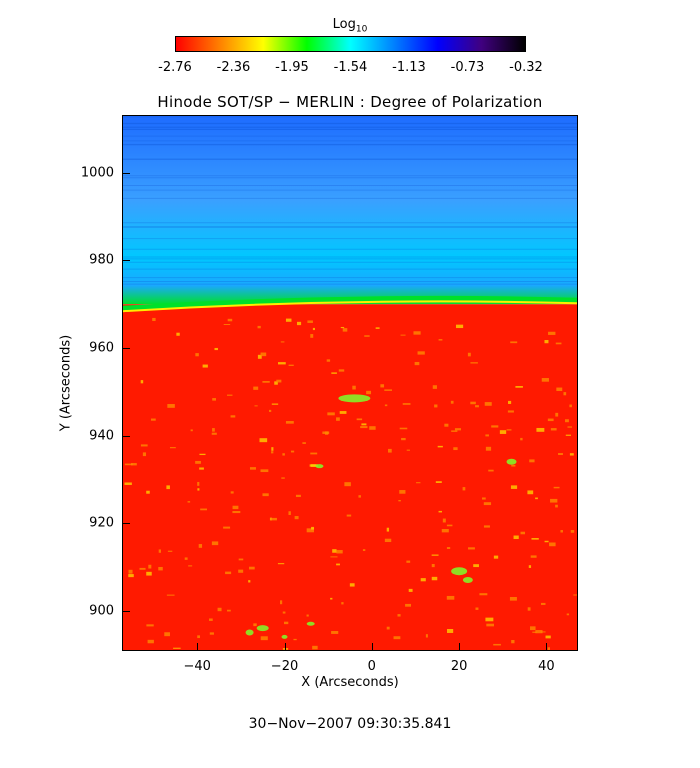 The image size is (700, 768). I want to click on solar-limb, so click(350, 303).